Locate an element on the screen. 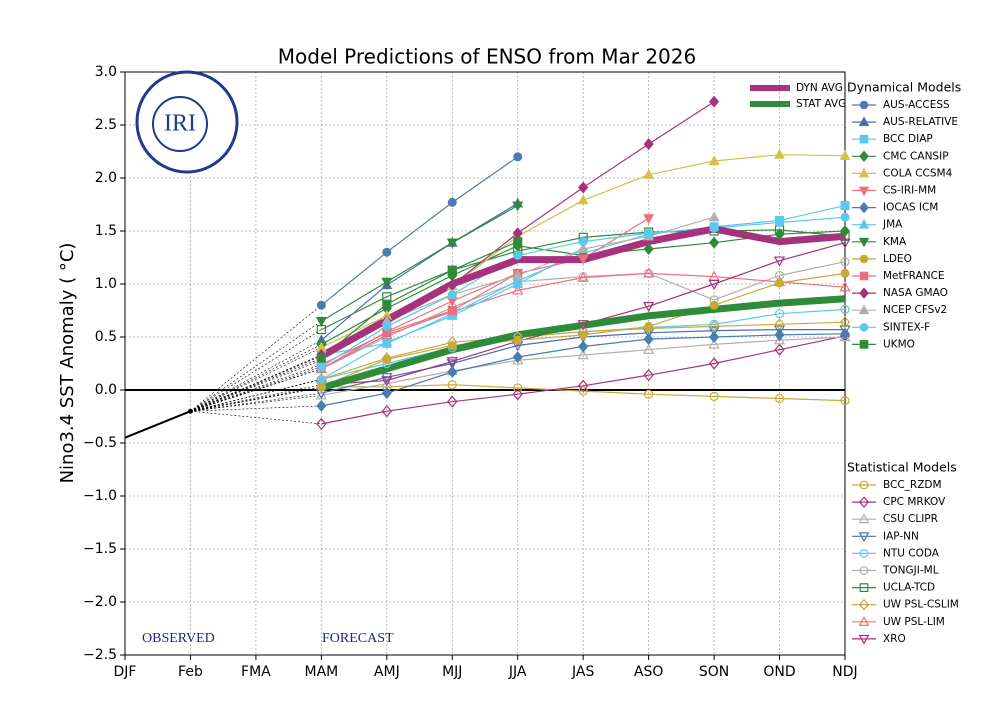 This screenshot has height=728, width=1000. legend-label: NTU CODA is located at coordinates (911, 553).